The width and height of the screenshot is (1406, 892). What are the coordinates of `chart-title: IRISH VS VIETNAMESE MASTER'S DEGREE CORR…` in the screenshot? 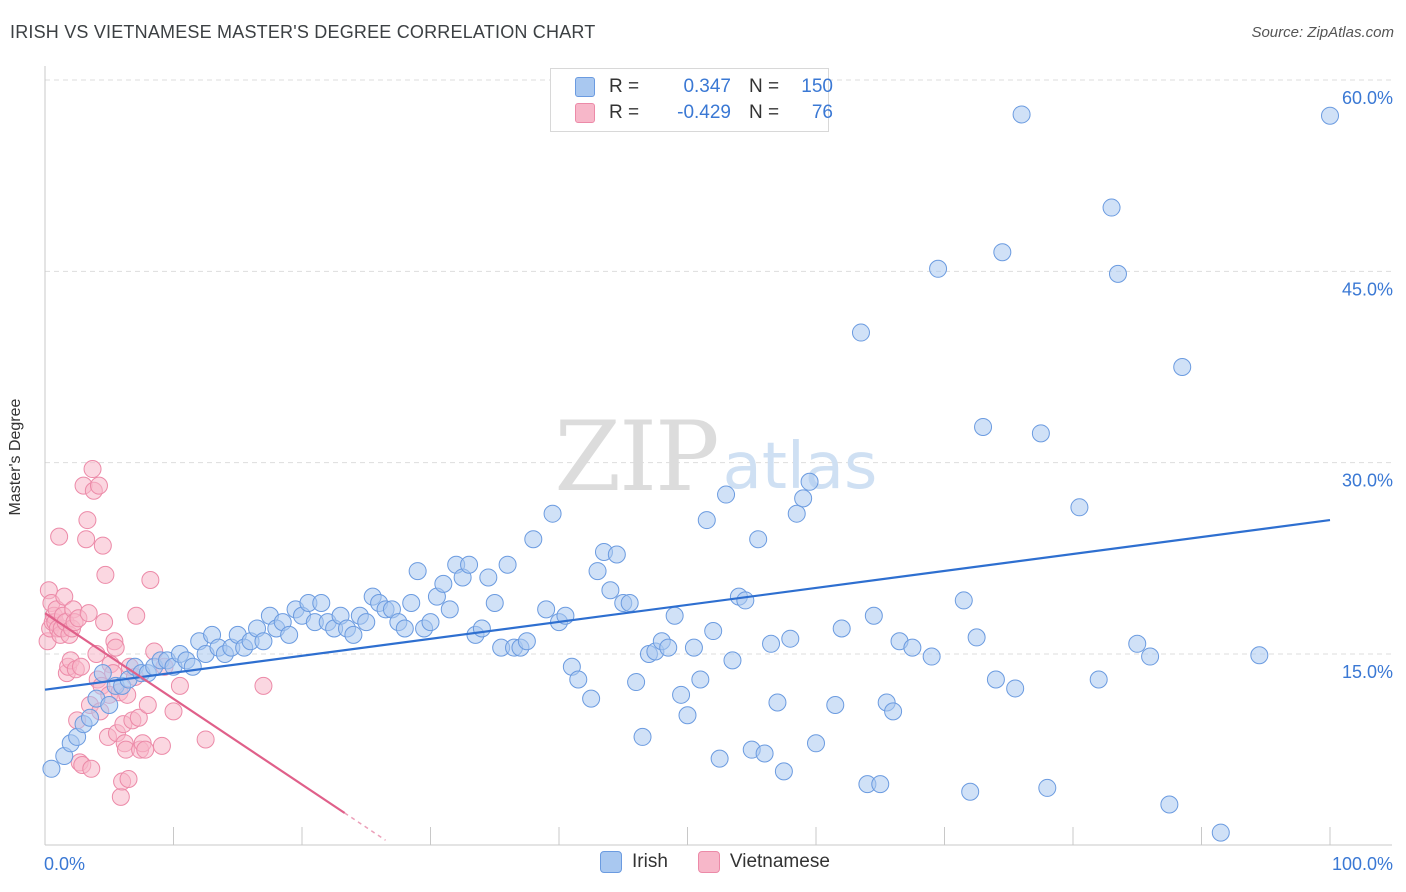 It's located at (303, 32).